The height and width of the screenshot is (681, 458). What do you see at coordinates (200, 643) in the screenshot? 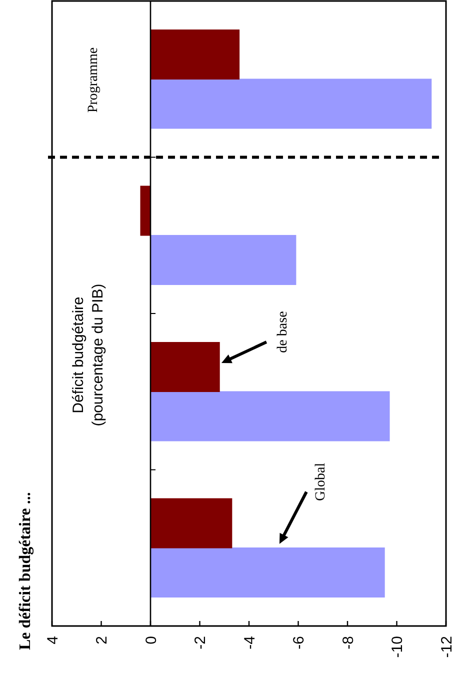
I see `x-tick-label: -2` at bounding box center [200, 643].